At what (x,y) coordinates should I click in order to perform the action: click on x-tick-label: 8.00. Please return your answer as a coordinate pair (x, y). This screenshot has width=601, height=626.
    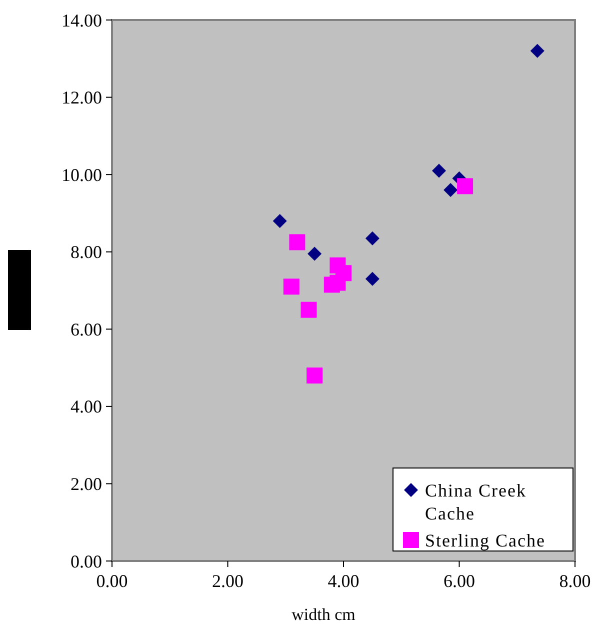
    Looking at the image, I should click on (575, 581).